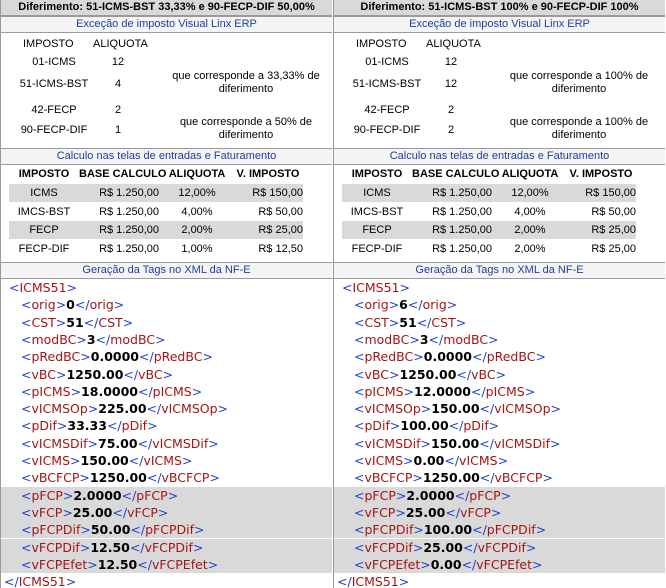 The height and width of the screenshot is (588, 666). What do you see at coordinates (277, 193) in the screenshot?
I see `calc-cell: R$ 150,00` at bounding box center [277, 193].